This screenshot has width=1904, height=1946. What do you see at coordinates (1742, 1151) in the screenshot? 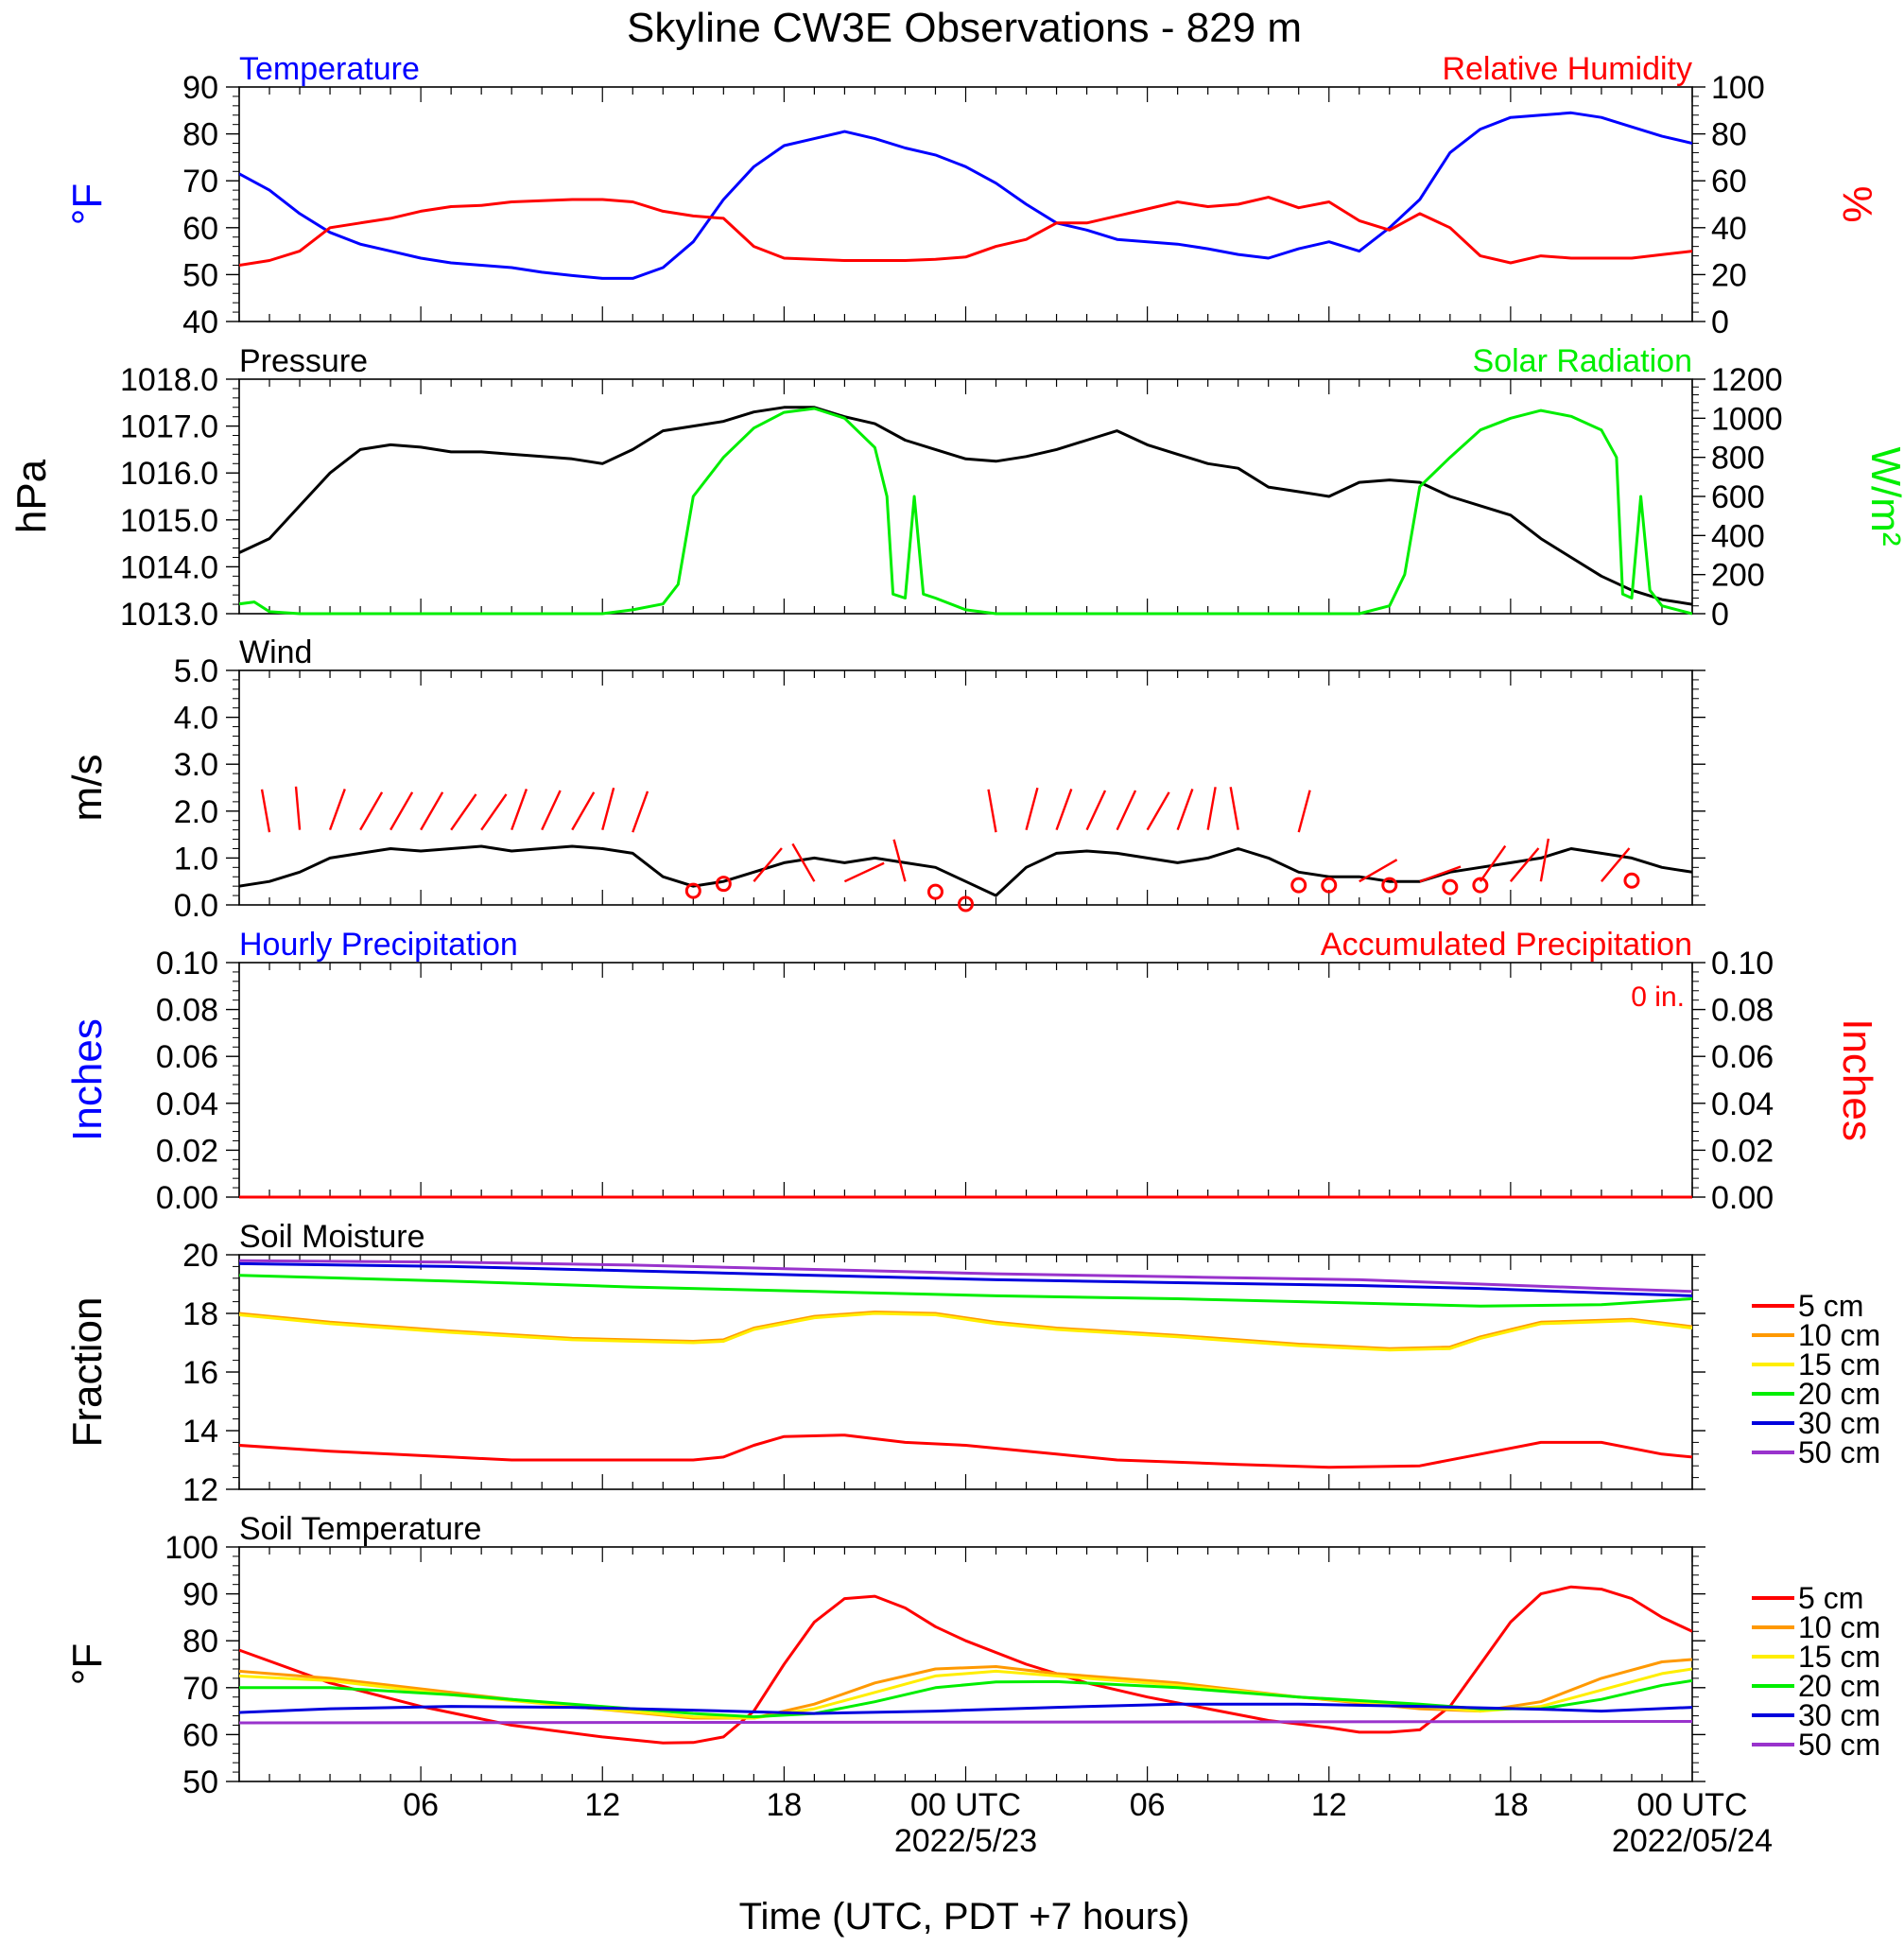
I see `y-right-tick-label: 0.02` at bounding box center [1742, 1151].